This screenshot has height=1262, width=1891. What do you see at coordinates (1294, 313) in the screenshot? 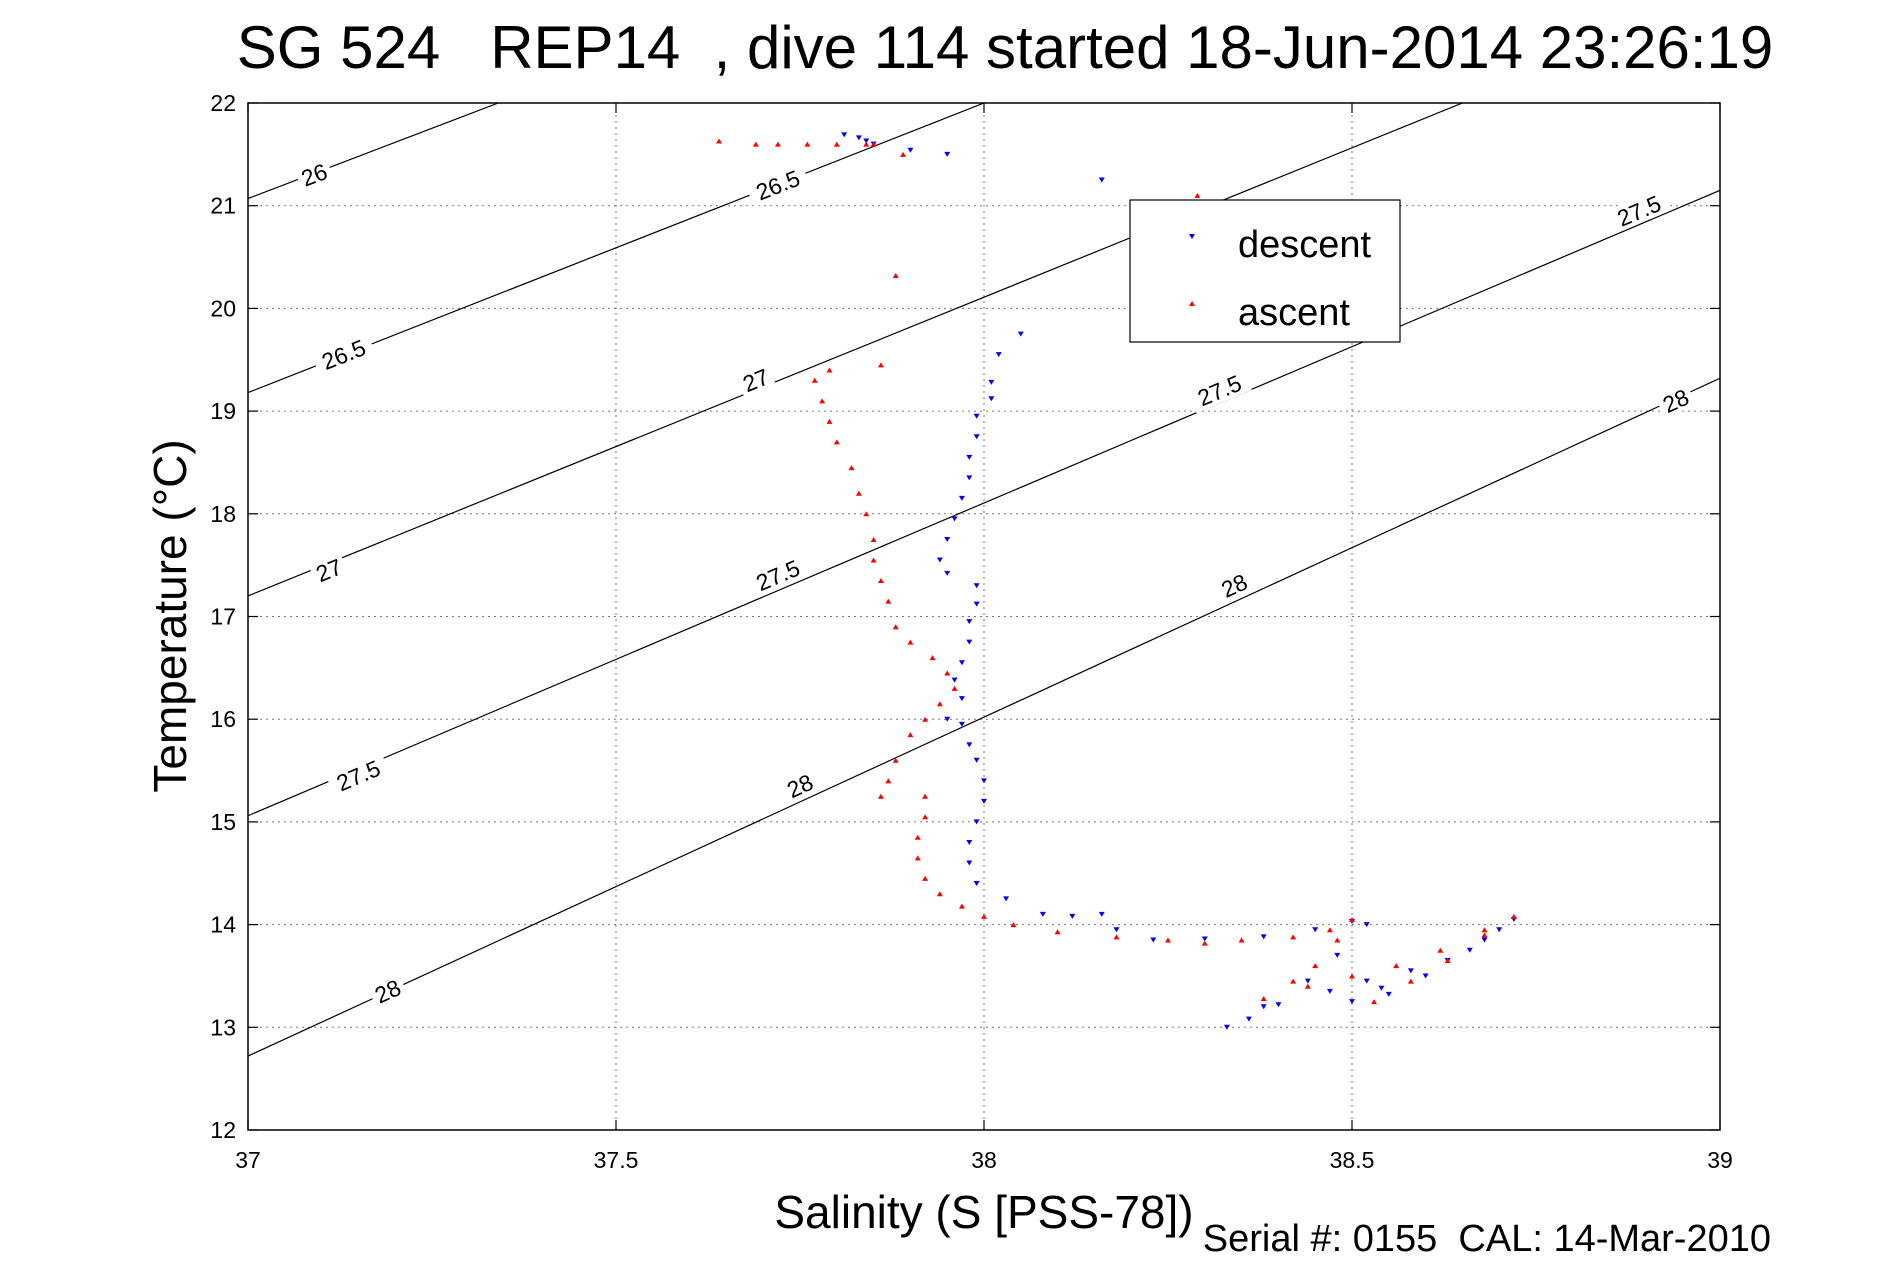
I see `legend-ascent-label: ascent` at bounding box center [1294, 313].